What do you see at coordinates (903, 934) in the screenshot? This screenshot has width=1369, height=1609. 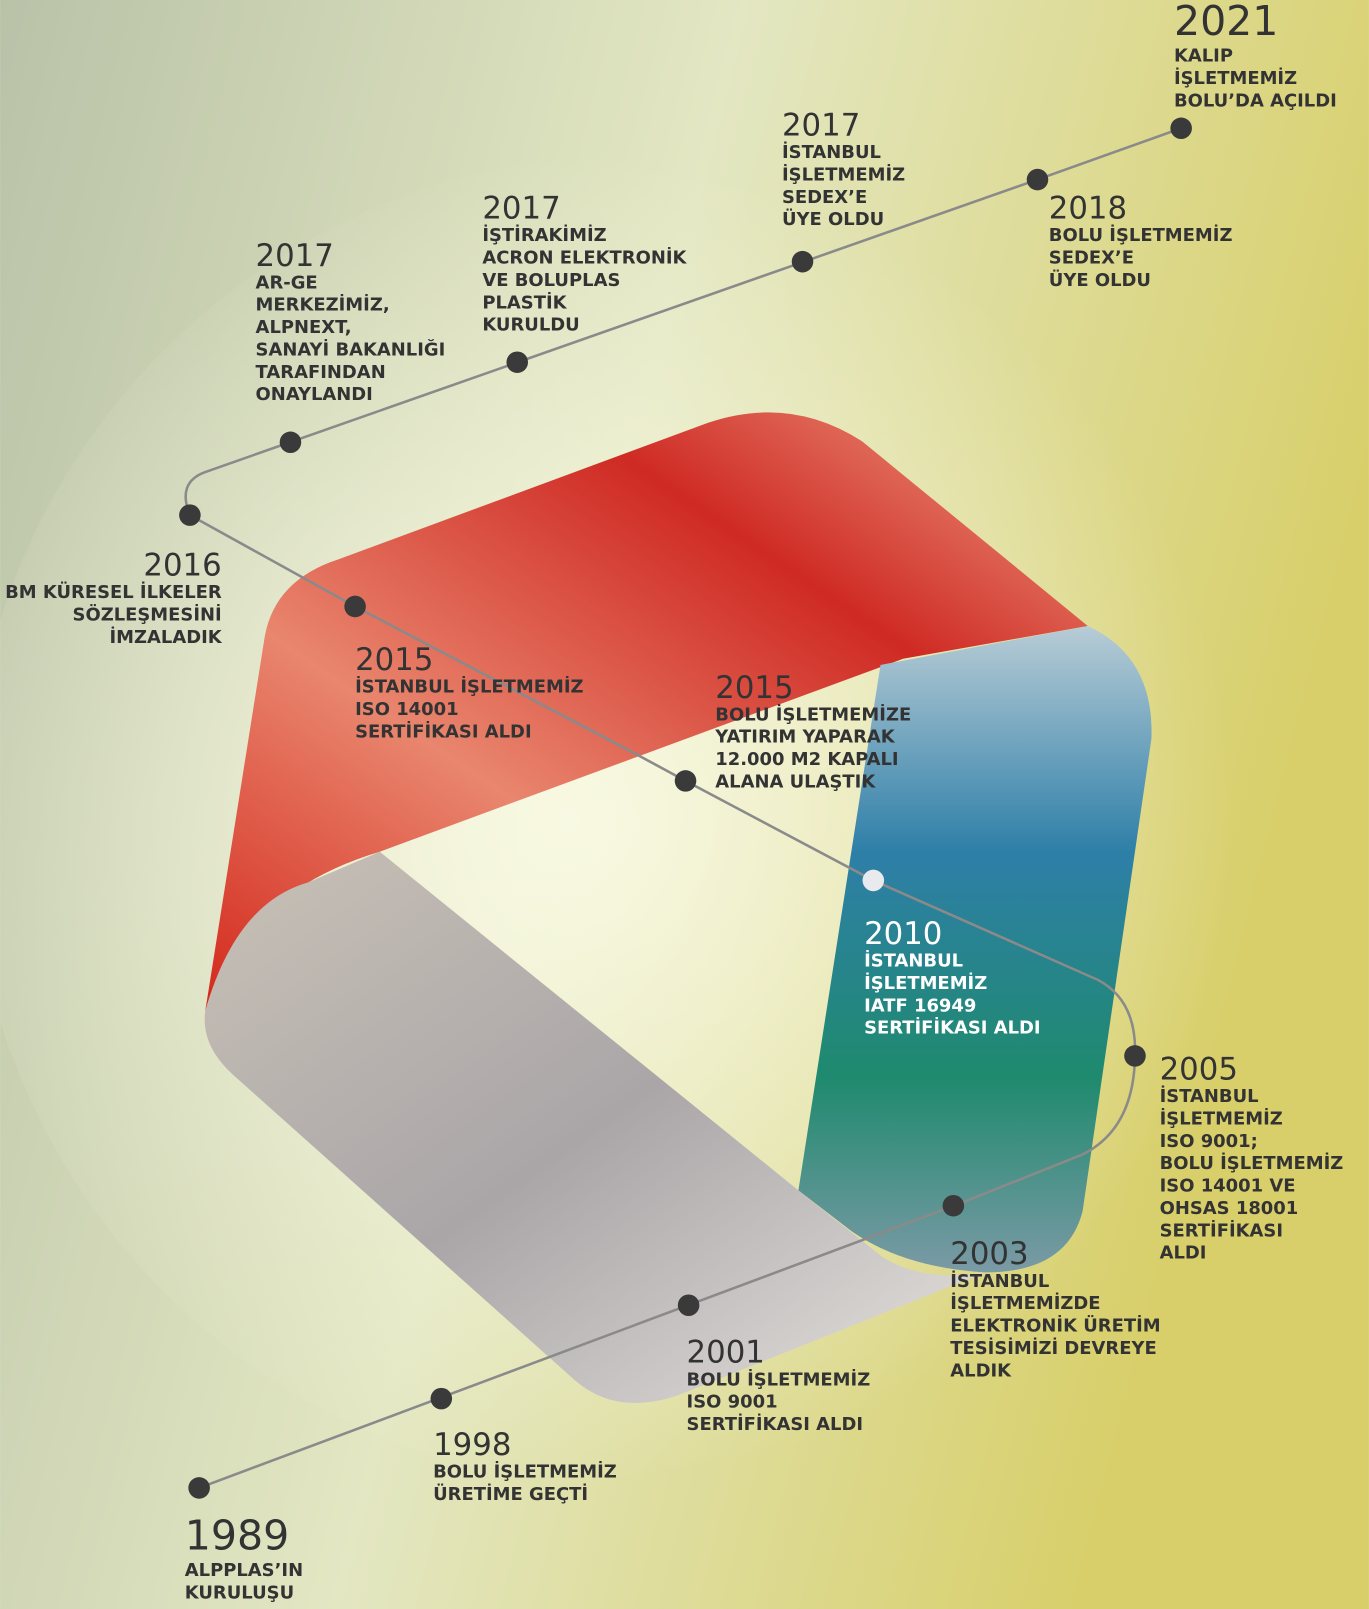 I see `year: 2010` at bounding box center [903, 934].